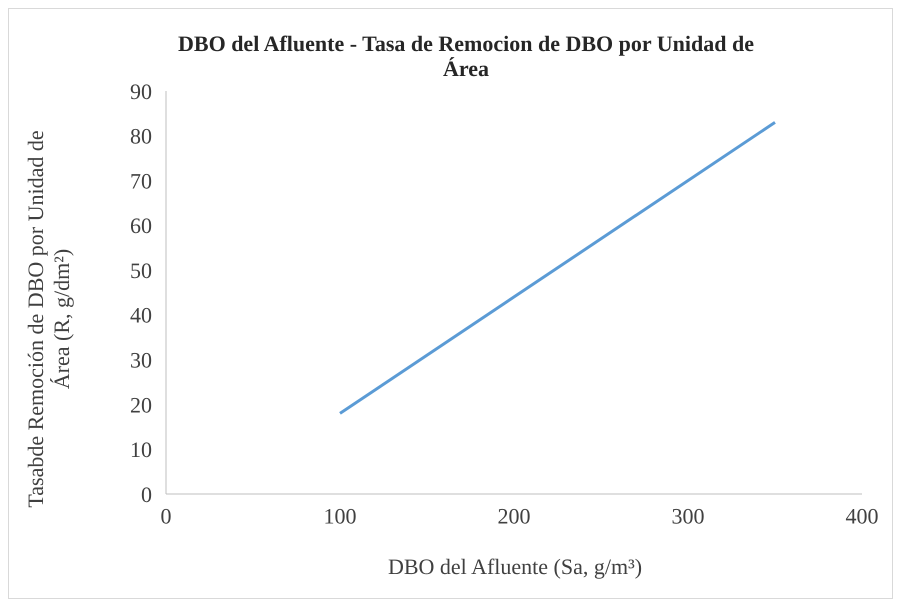 The height and width of the screenshot is (607, 901). What do you see at coordinates (141, 181) in the screenshot?
I see `y-tick-label: 70` at bounding box center [141, 181].